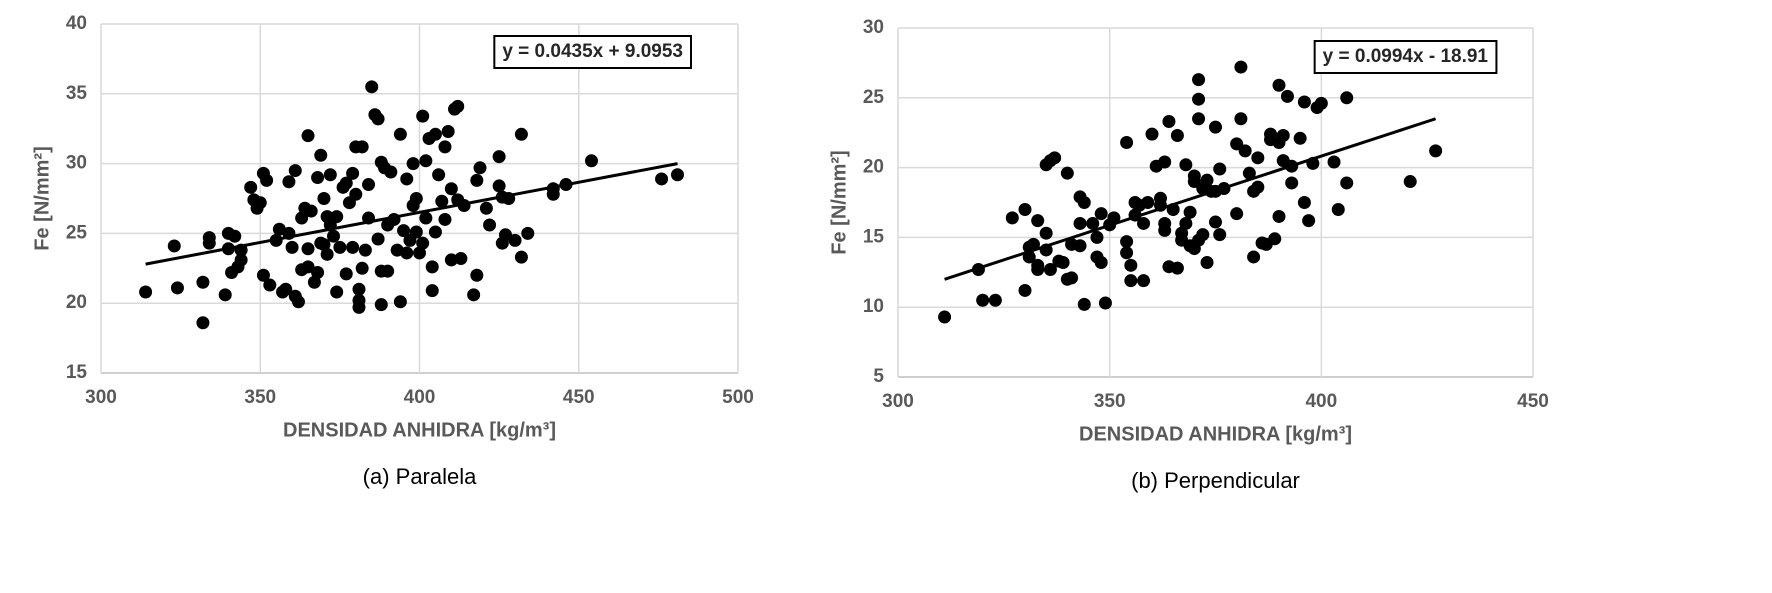 The width and height of the screenshot is (1772, 593). What do you see at coordinates (1190, 199) in the screenshot?
I see `trendline` at bounding box center [1190, 199].